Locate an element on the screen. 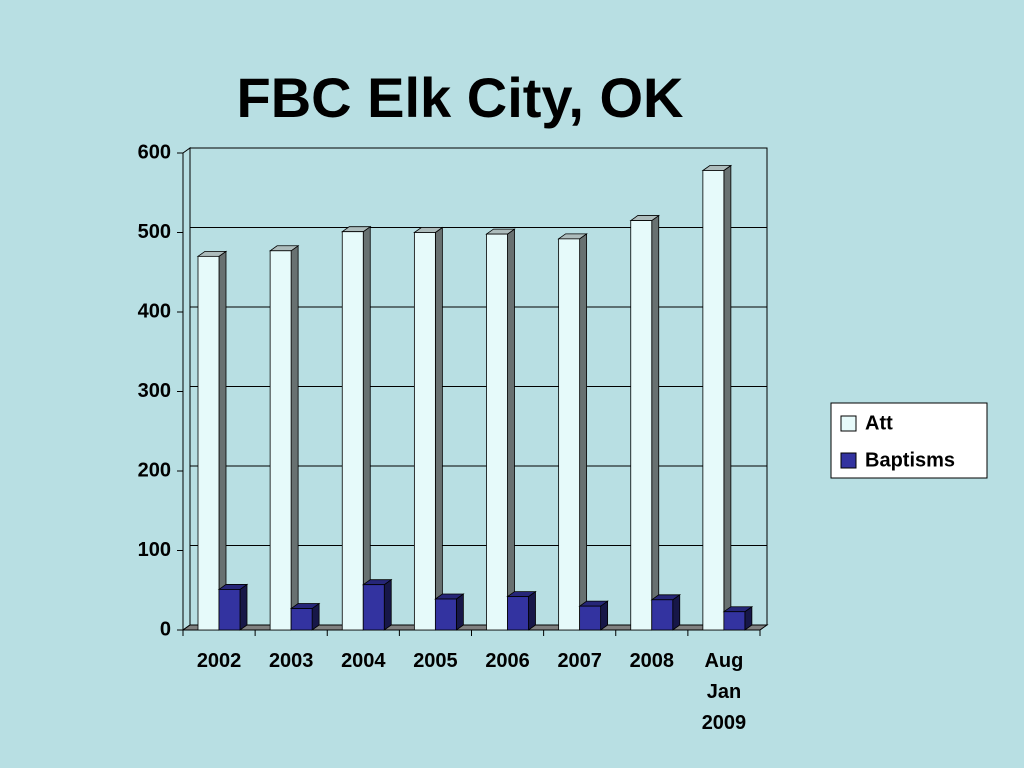 This screenshot has height=768, width=1024. x-tick-label: 2005 is located at coordinates (435, 661).